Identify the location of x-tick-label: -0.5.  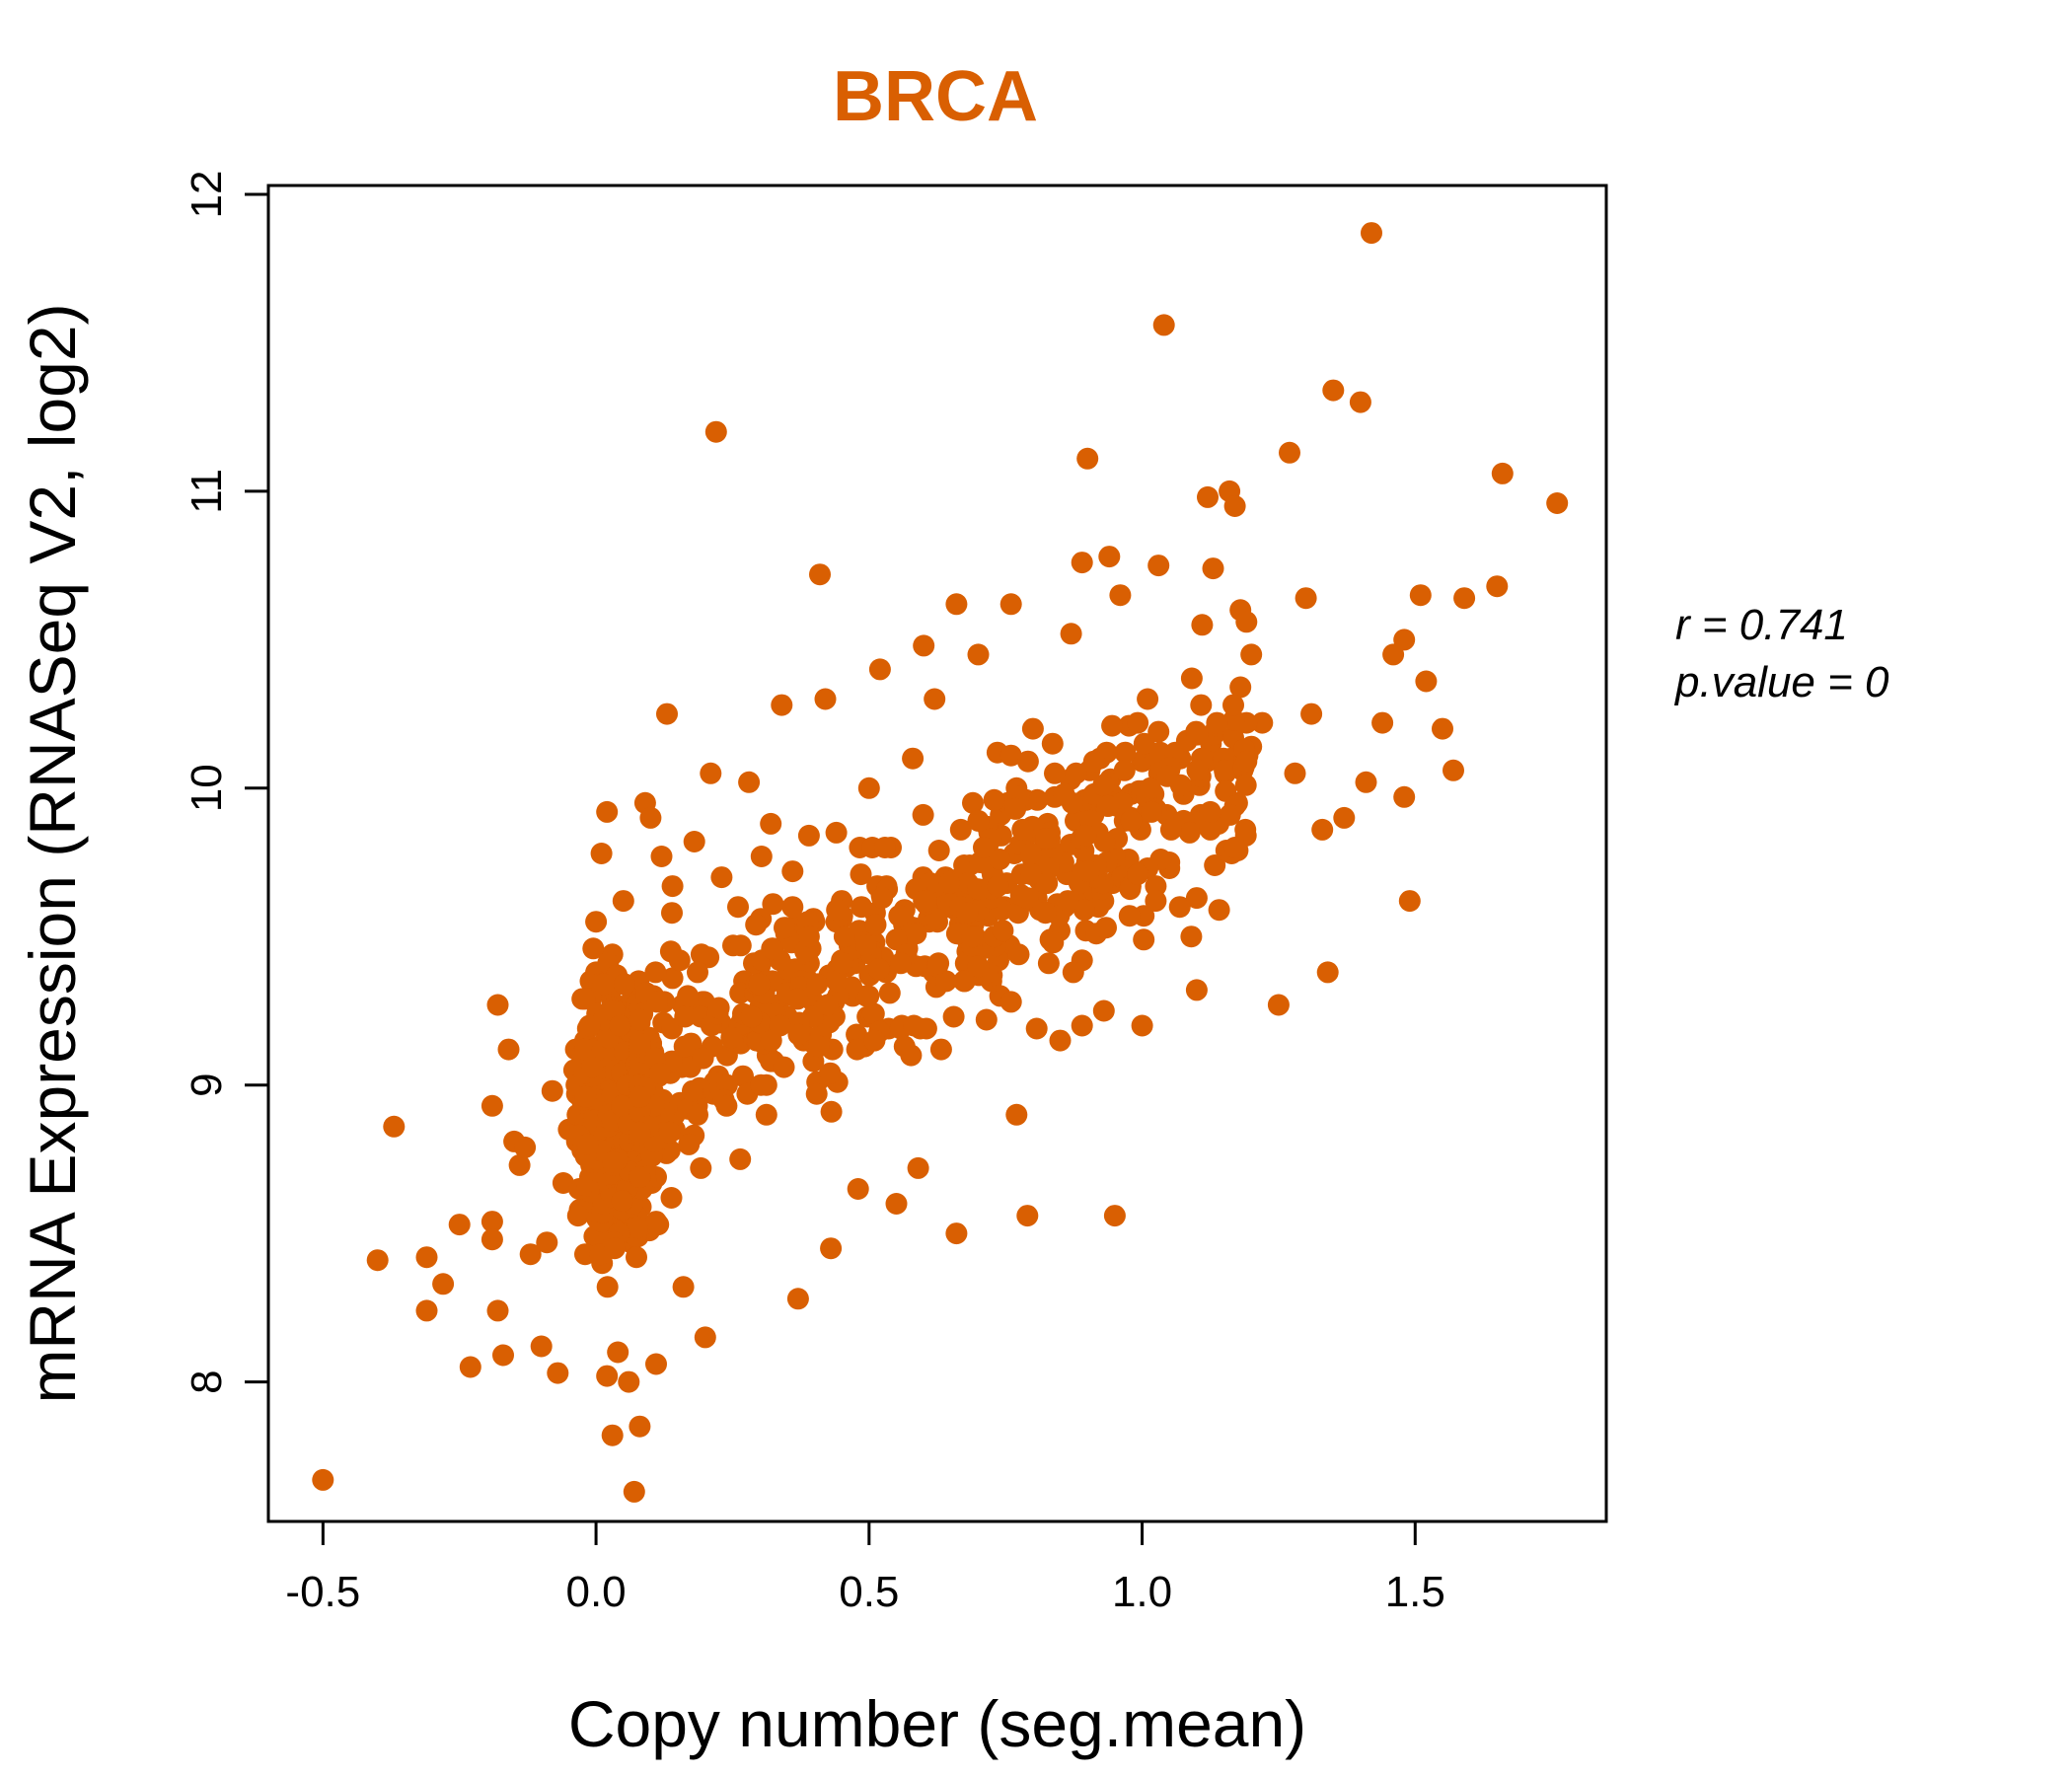
(322, 1592).